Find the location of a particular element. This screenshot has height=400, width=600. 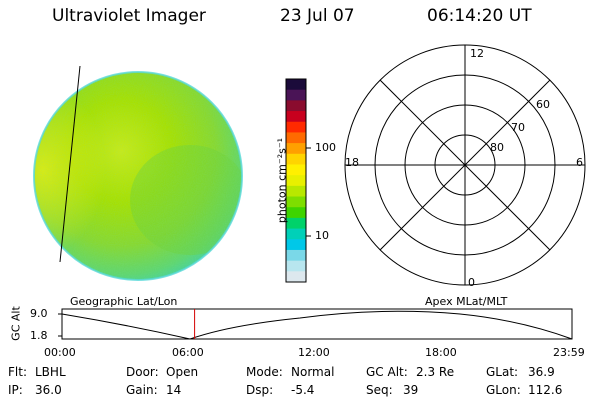

polar-lat-80: 80 is located at coordinates (497, 147).